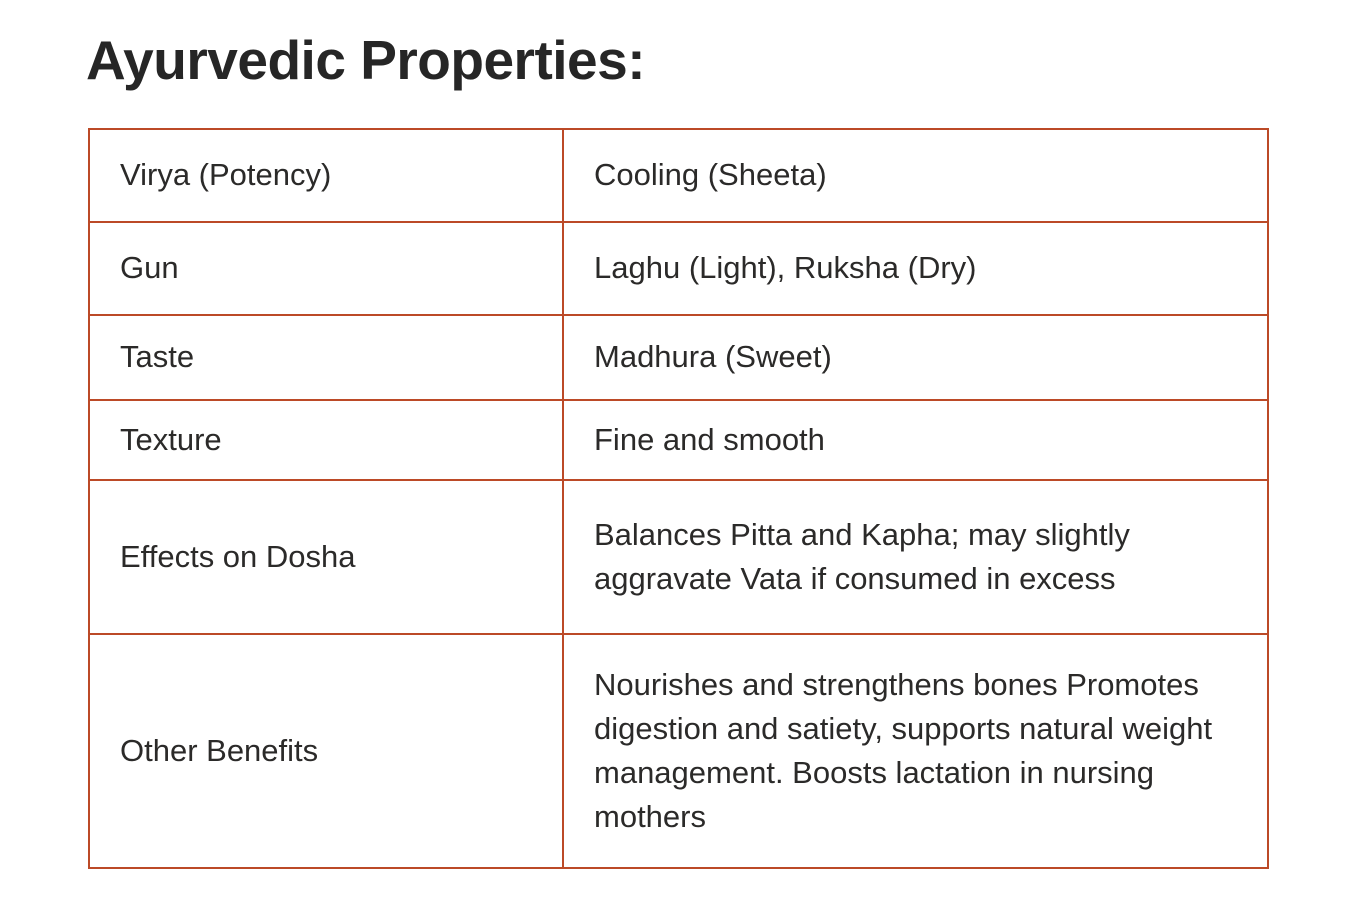 The image size is (1350, 900). I want to click on value-cell: Cooling (Sheeta), so click(915, 175).